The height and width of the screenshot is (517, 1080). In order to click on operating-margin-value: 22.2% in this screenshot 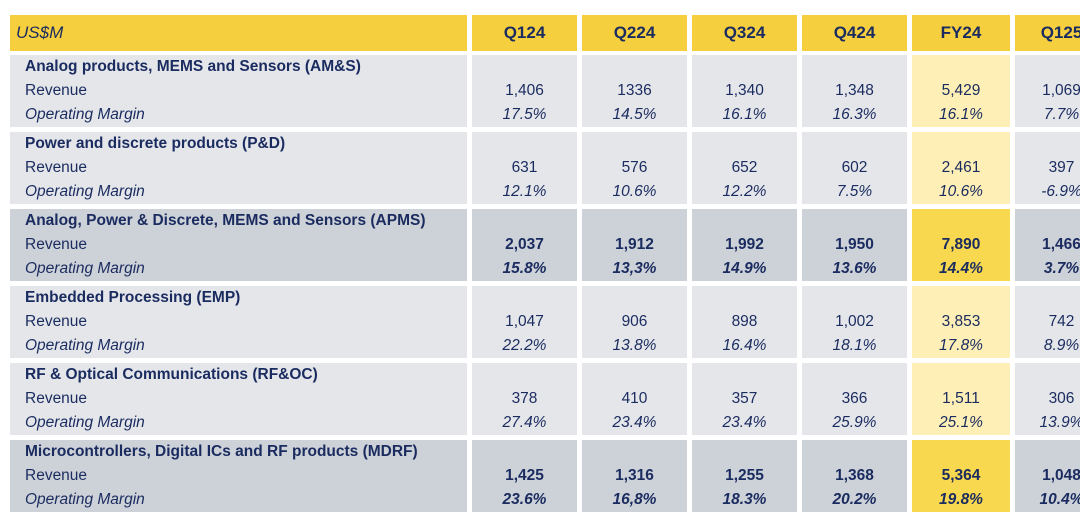, I will do `click(524, 345)`.